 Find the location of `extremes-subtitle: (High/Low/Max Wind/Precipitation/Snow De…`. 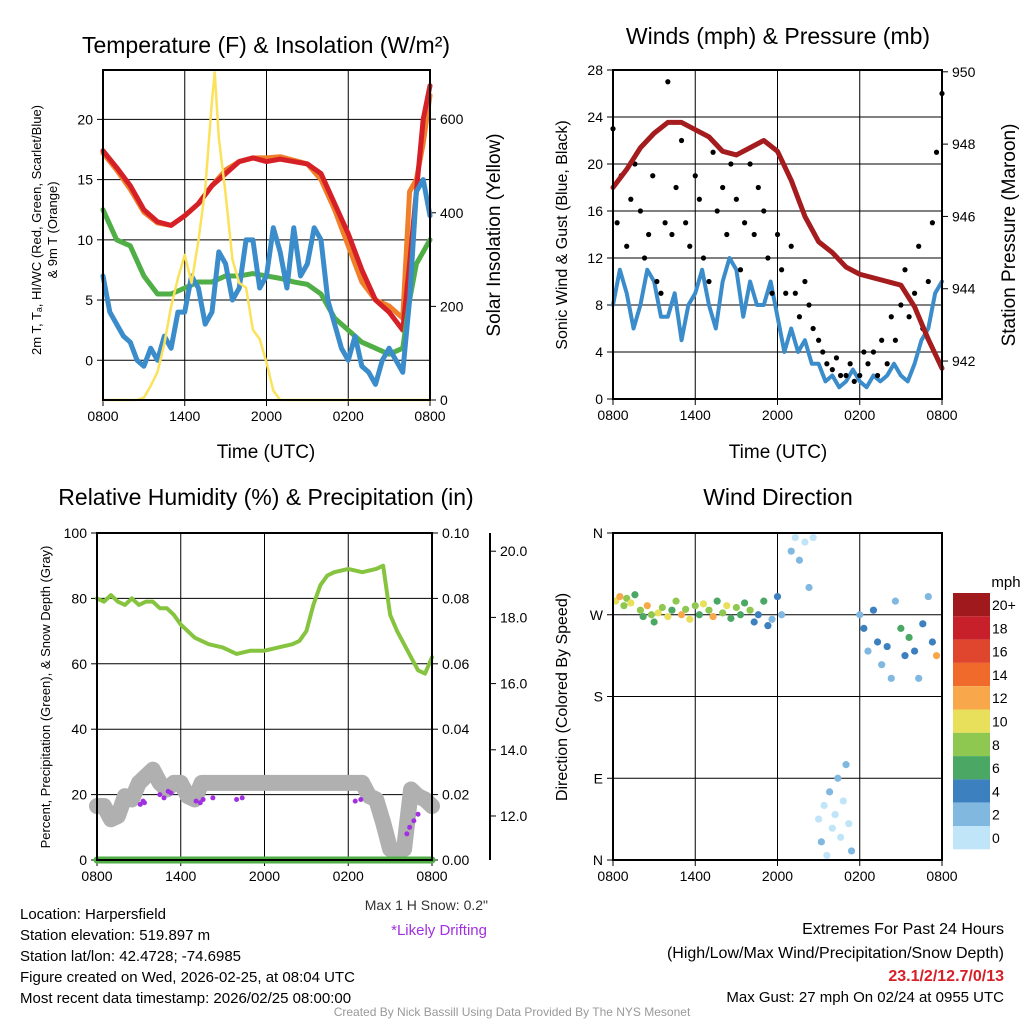

extremes-subtitle: (High/Low/Max Wind/Precipitation/Snow De… is located at coordinates (835, 953).